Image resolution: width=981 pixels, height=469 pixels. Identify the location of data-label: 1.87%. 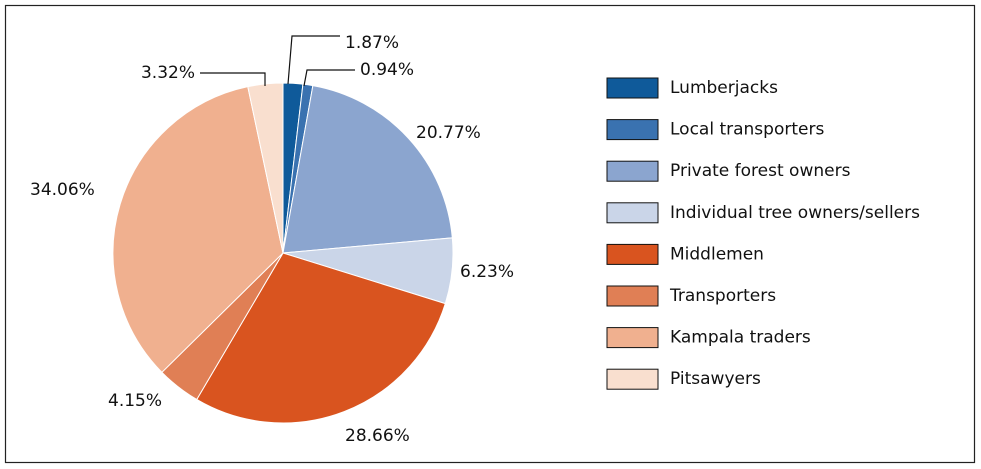
(372, 43).